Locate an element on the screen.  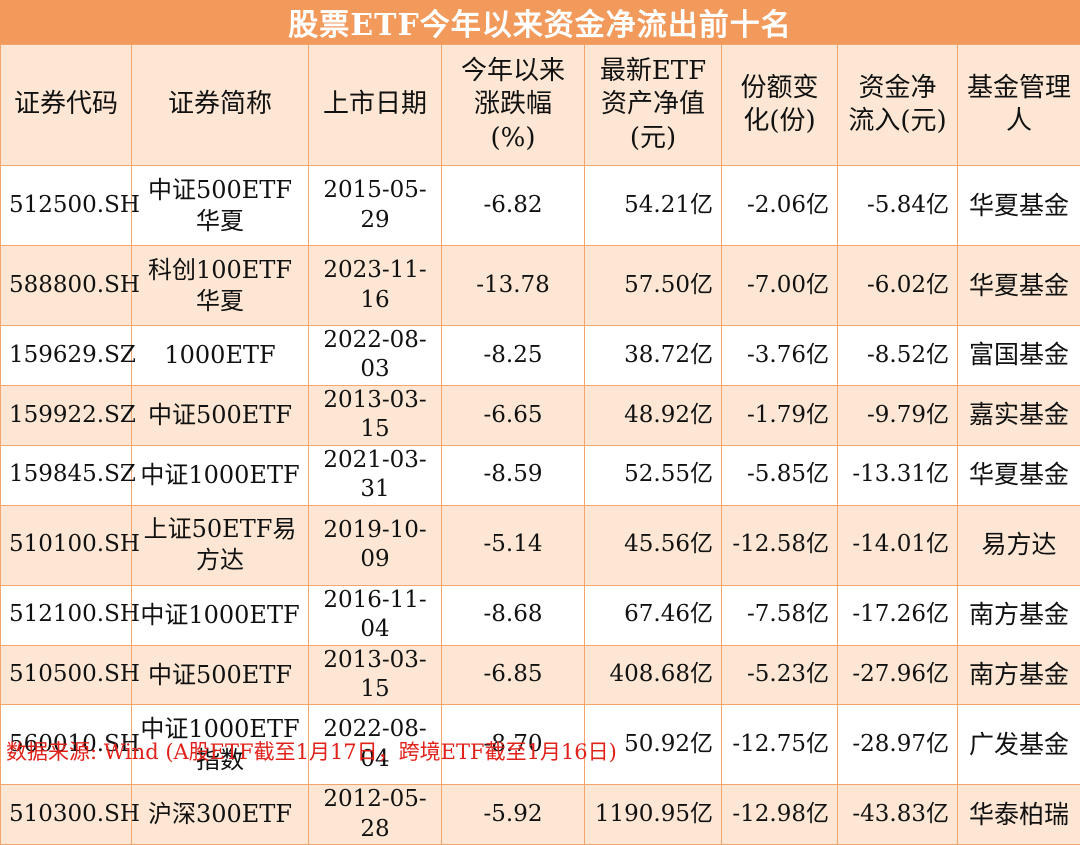
cell-share: -12.58亿 is located at coordinates (780, 545).